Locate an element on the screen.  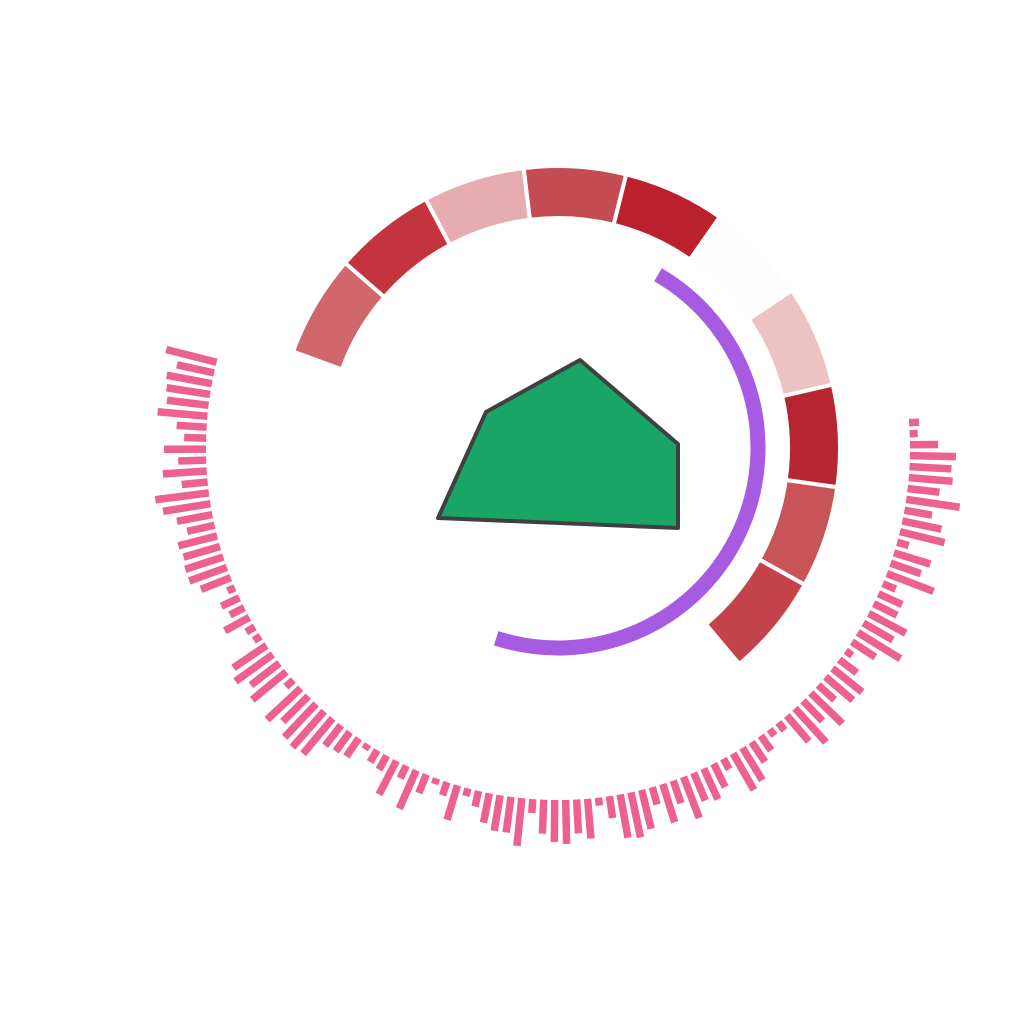
polygon-shape is located at coordinates (558, 444).